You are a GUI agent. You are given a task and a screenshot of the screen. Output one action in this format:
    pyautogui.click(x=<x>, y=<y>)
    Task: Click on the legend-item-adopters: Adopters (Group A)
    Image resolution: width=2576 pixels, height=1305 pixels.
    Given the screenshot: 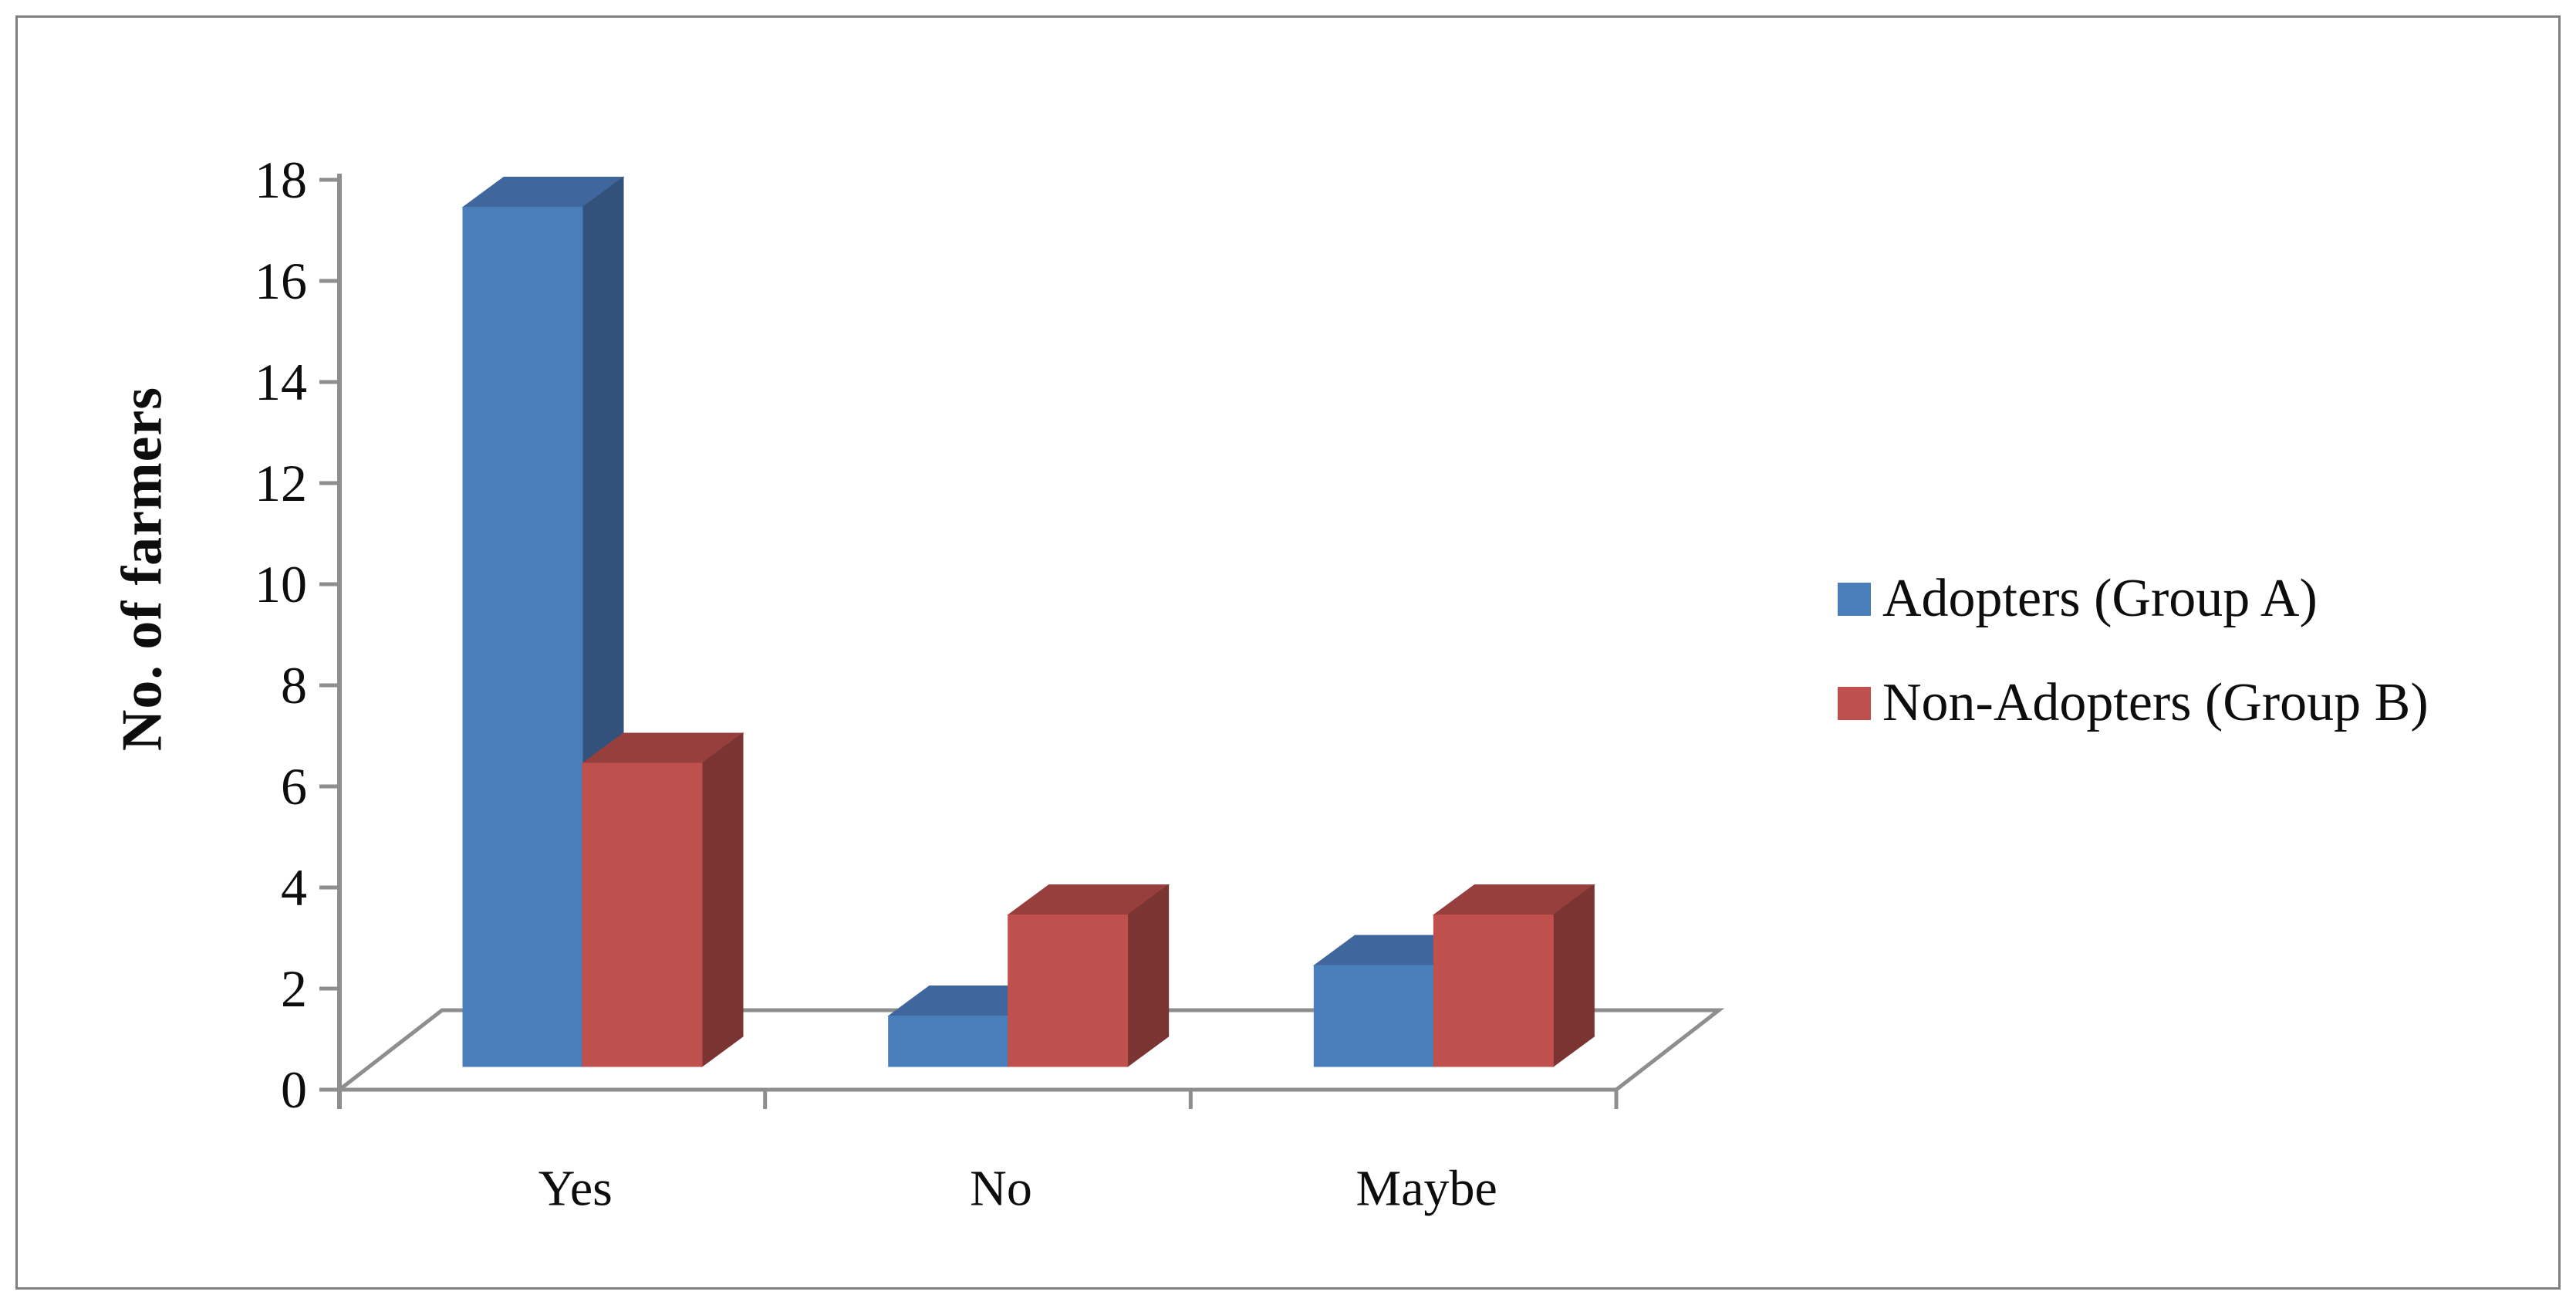 What is the action you would take?
    pyautogui.click(x=2133, y=599)
    